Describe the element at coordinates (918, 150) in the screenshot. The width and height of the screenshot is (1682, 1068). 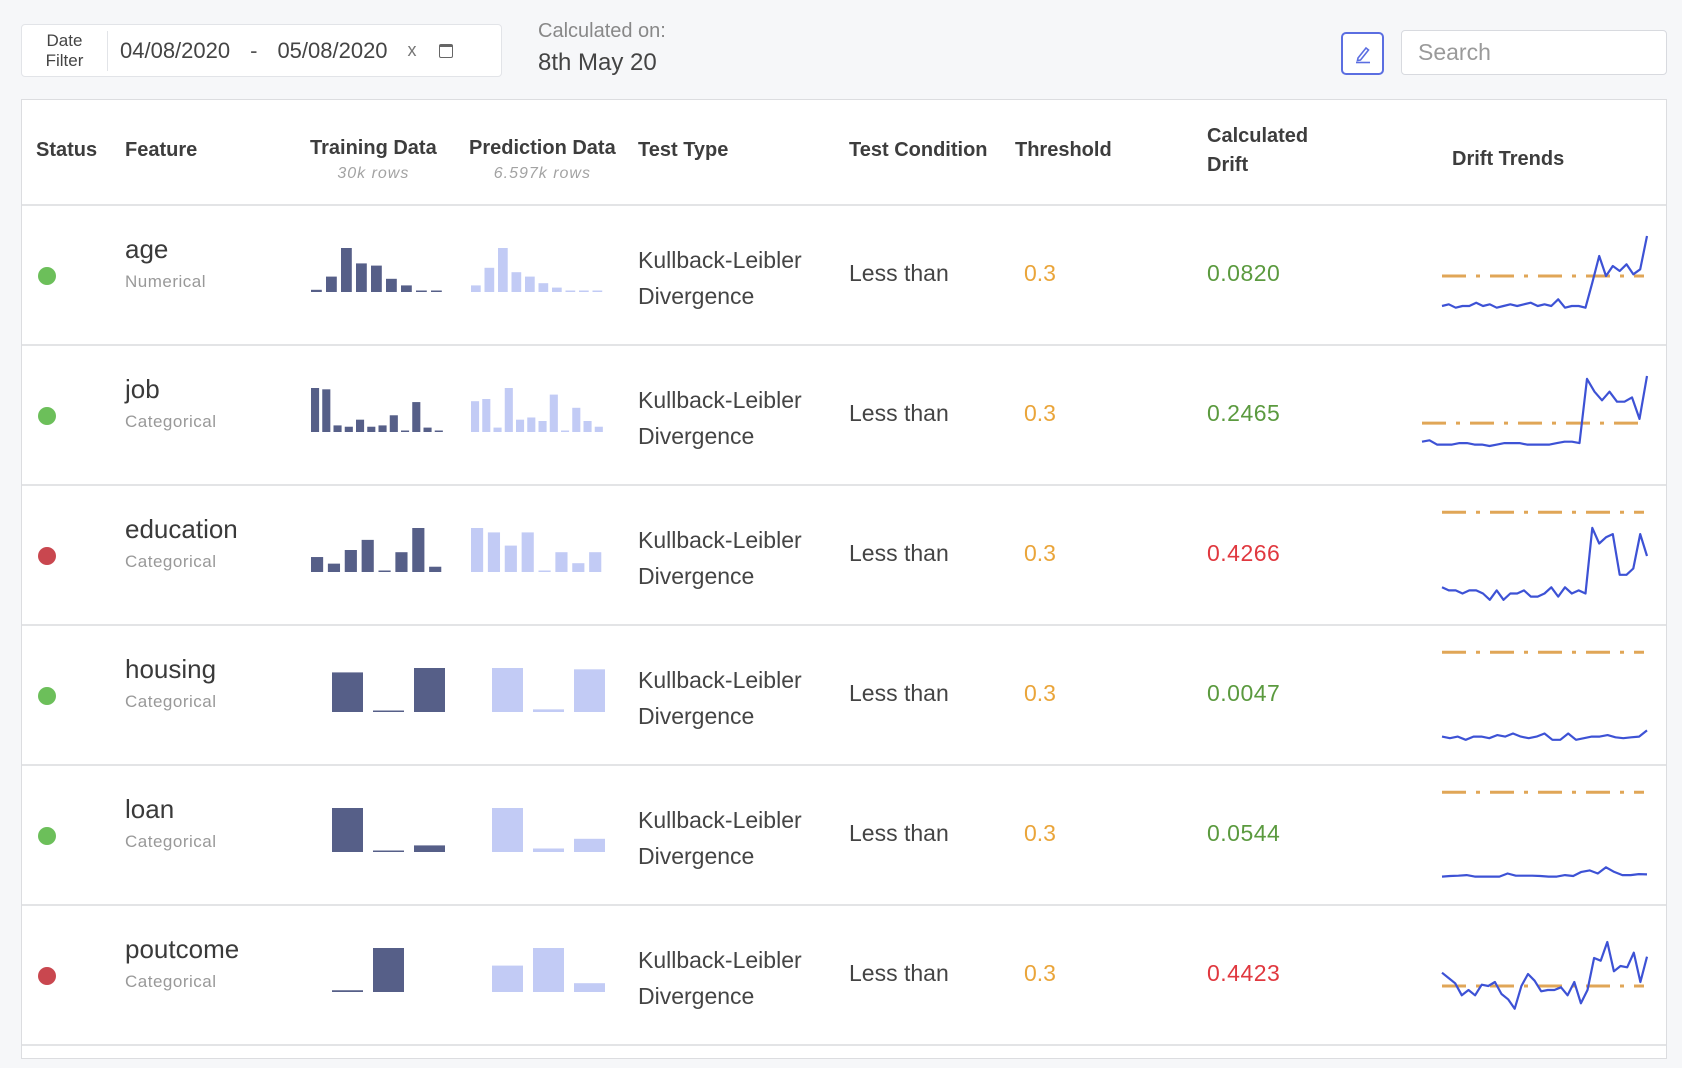
I see `header-test-condition: Test Condition` at that location.